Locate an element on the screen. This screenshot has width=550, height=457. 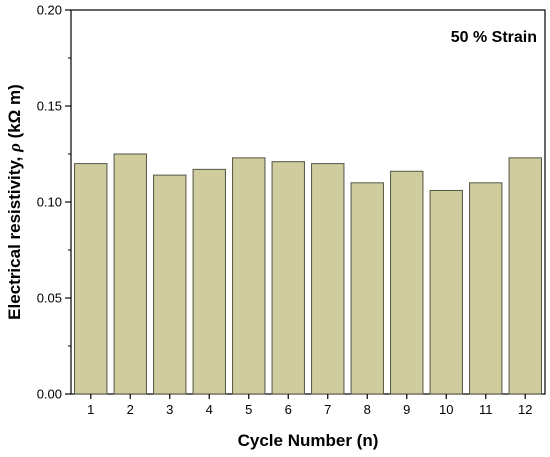
x-tick-label: 5 is located at coordinates (248, 409).